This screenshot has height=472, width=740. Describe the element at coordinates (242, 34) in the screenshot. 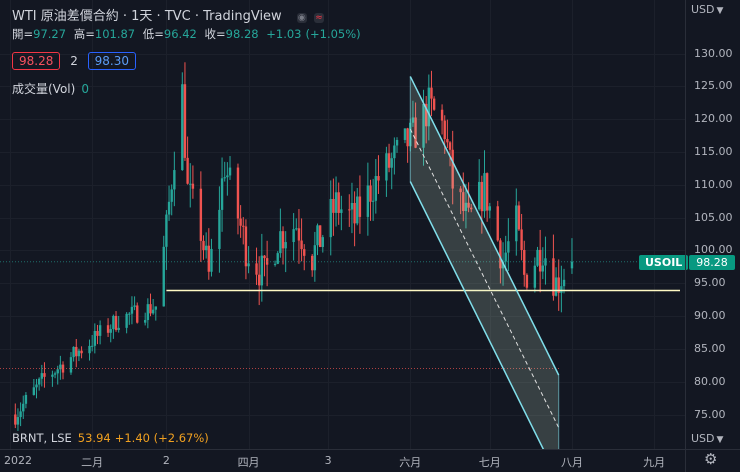

I see `ohlc-close-value: 98.28` at that location.